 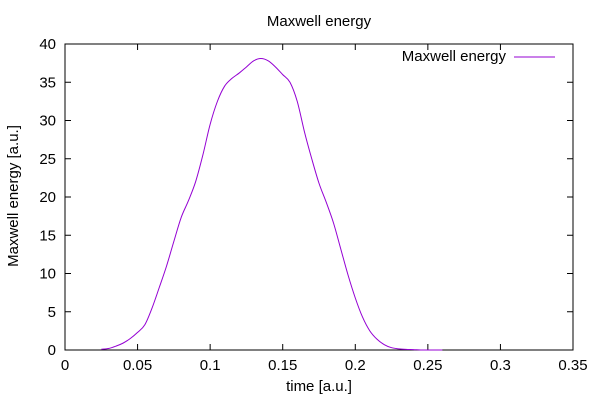 What do you see at coordinates (319, 386) in the screenshot?
I see `x-axis-label: time [a.u.]` at bounding box center [319, 386].